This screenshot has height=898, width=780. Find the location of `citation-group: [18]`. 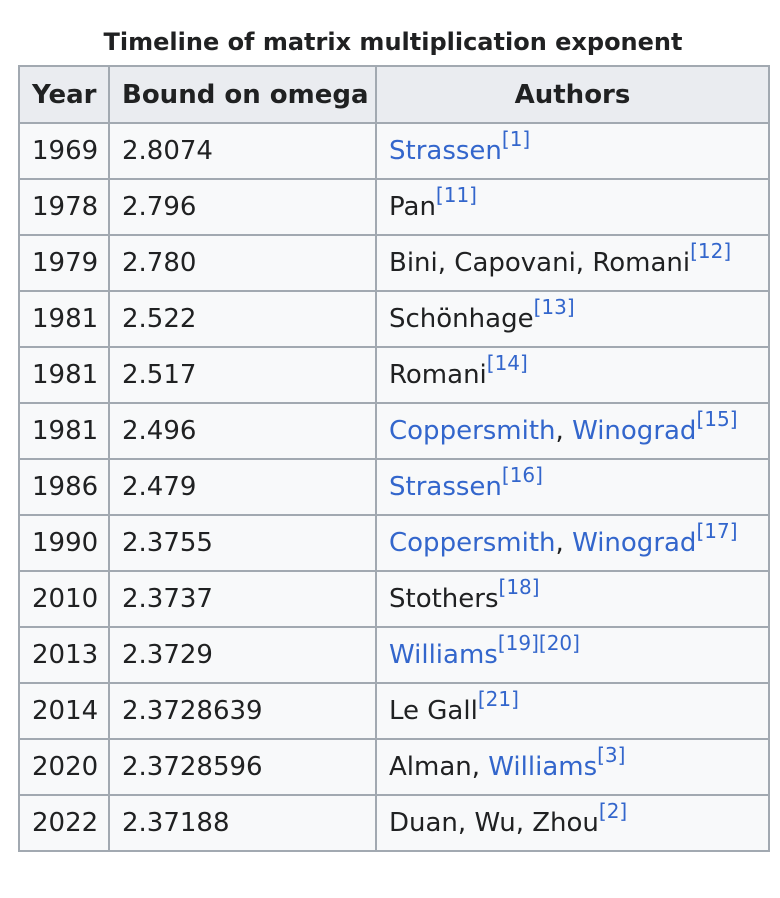

citation-group: [18] is located at coordinates (519, 587).